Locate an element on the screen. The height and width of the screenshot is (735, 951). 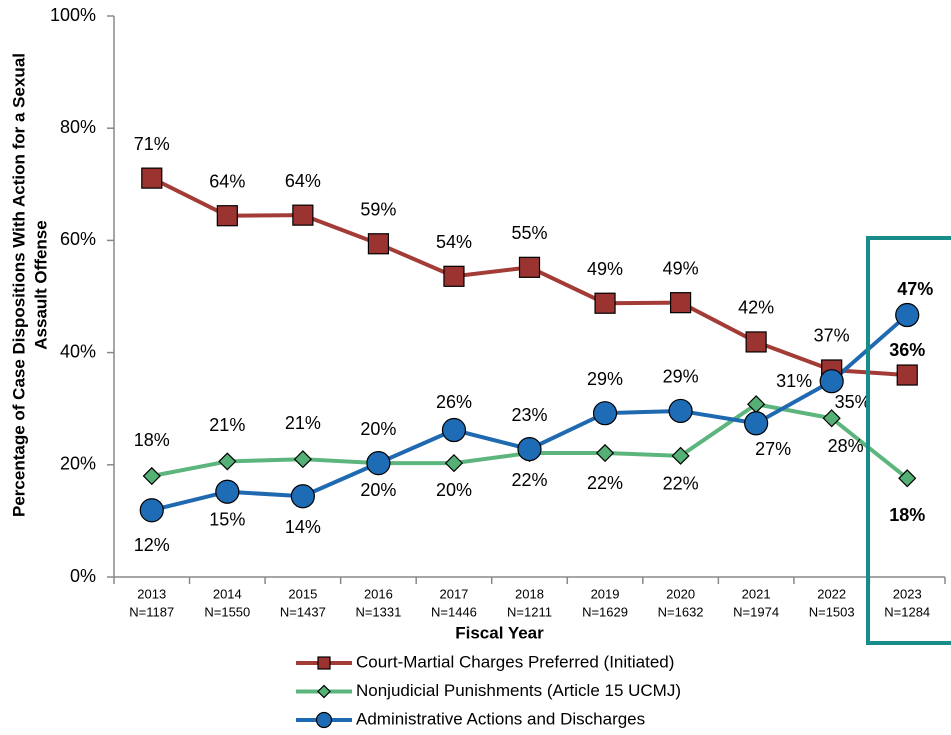
data-label: 23% is located at coordinates (529, 415).